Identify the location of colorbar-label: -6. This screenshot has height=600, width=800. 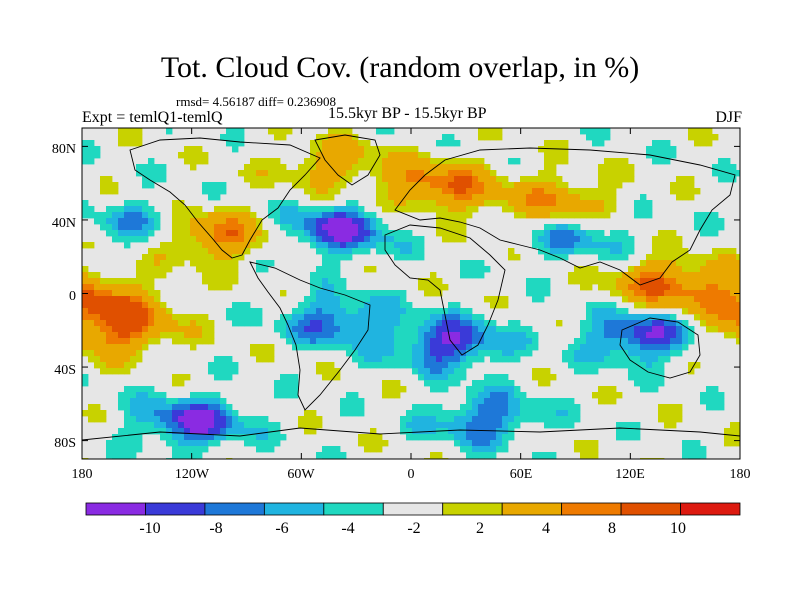
(282, 528).